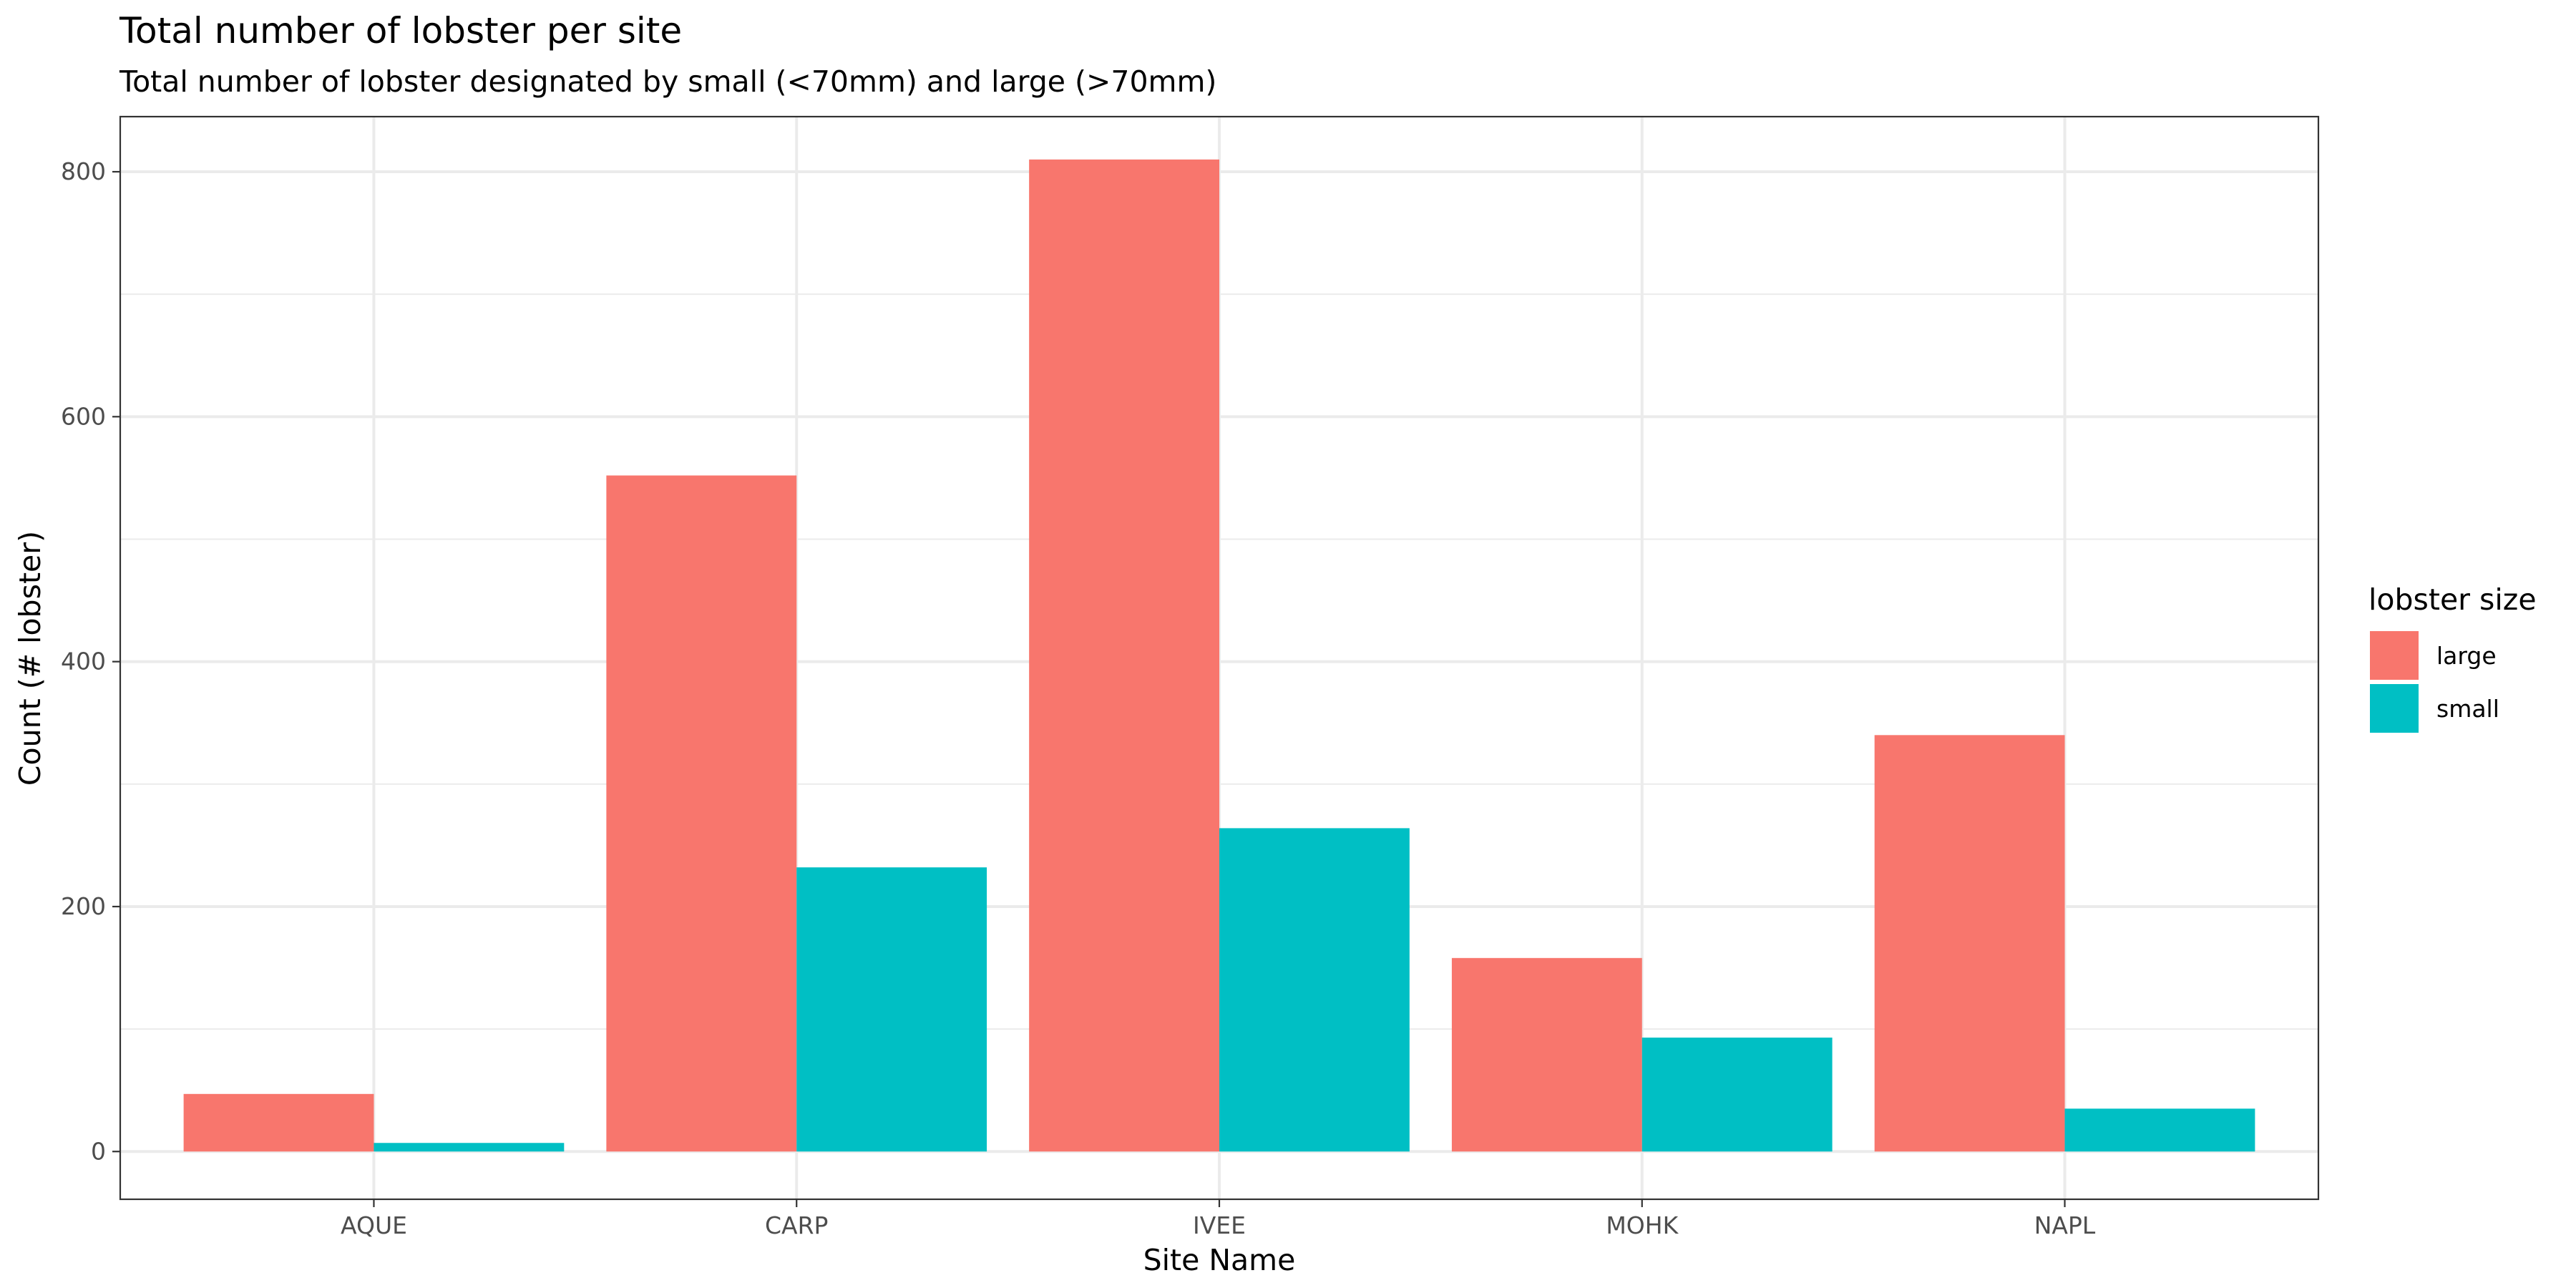  I want to click on y-axis: 0 200 400 600 800, so click(90, 661).